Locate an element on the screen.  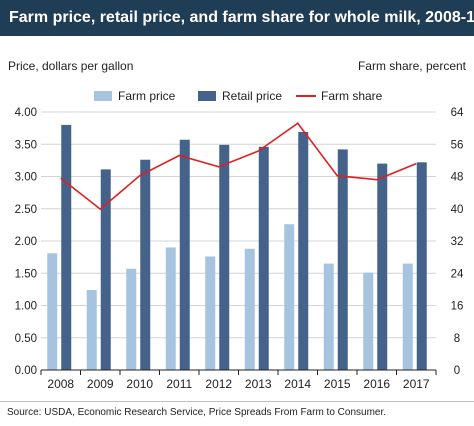
source-divider is located at coordinates (237, 401).